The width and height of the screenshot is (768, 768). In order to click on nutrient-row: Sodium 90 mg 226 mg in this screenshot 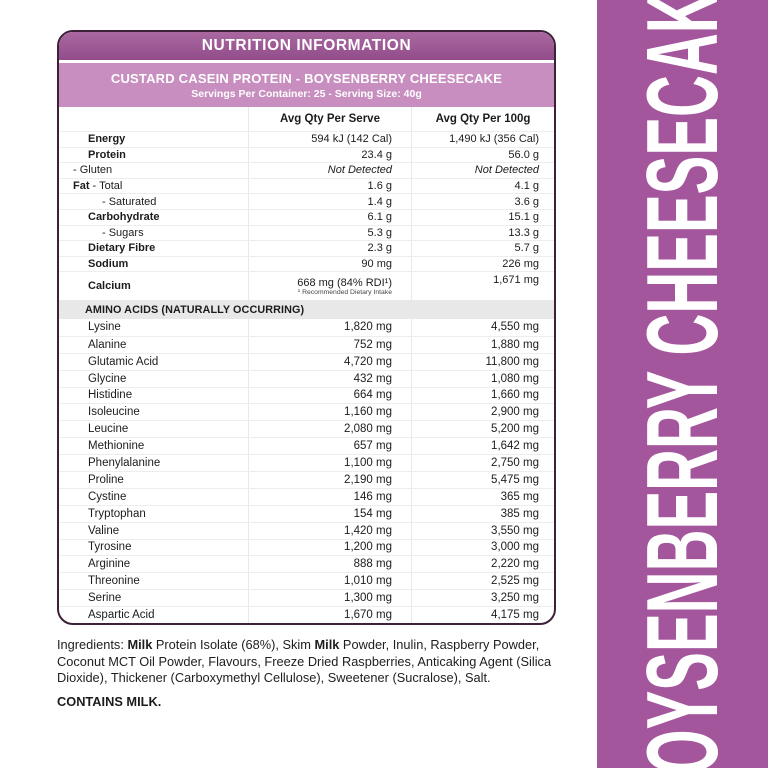, I will do `click(306, 263)`.